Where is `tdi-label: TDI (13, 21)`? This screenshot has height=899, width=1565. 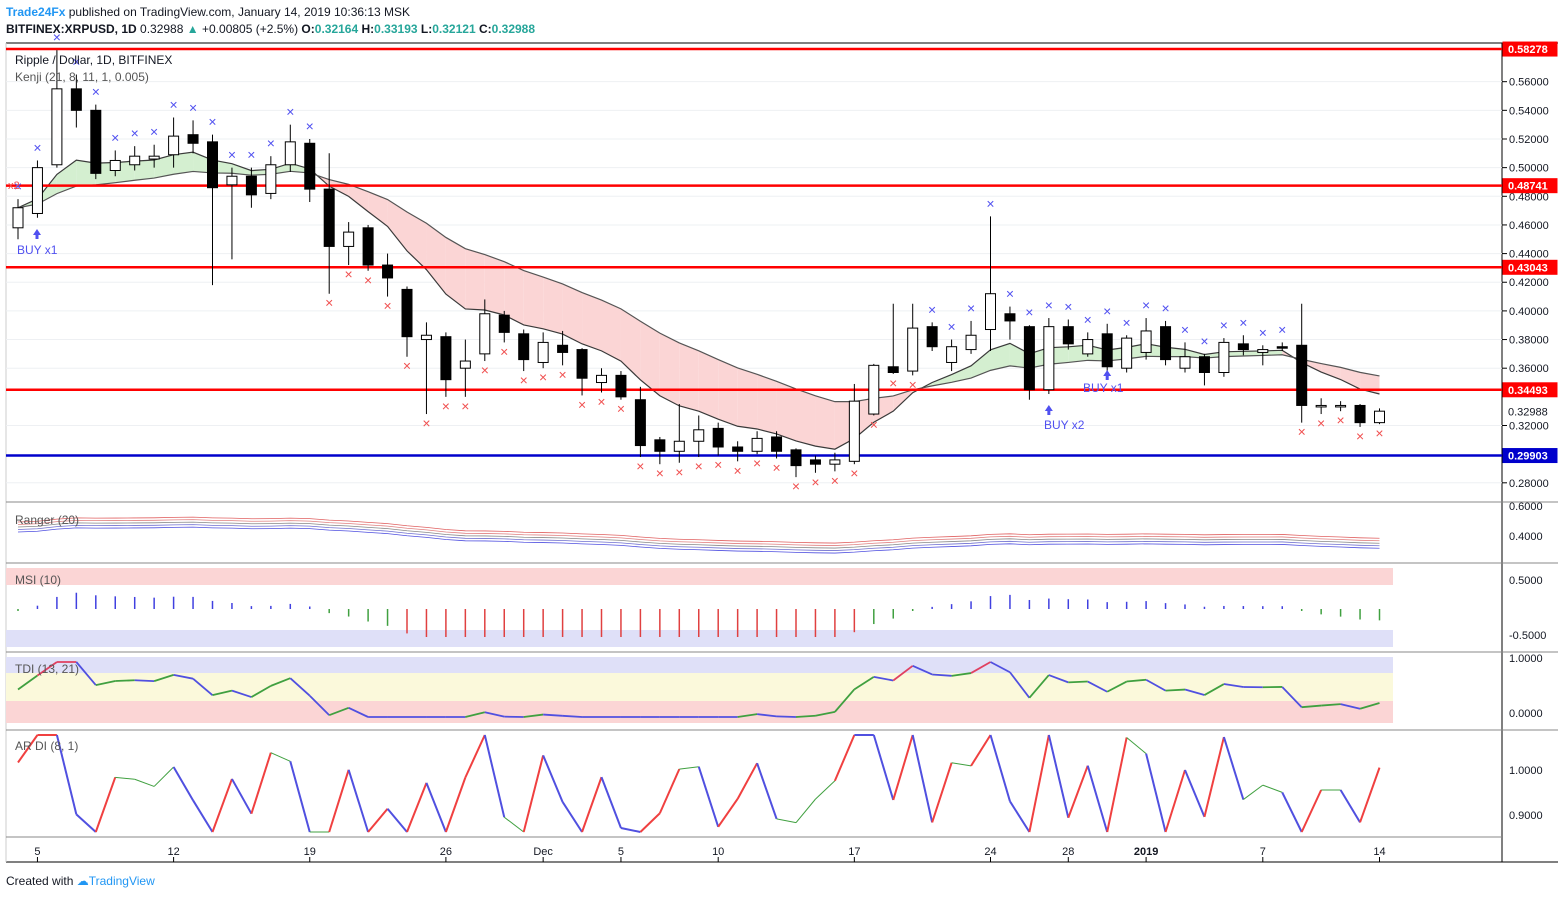 tdi-label: TDI (13, 21) is located at coordinates (47, 669).